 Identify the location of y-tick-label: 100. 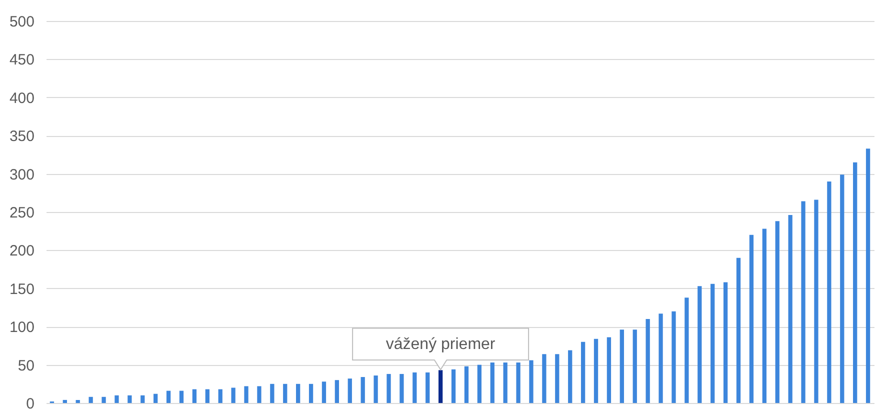
(21, 327).